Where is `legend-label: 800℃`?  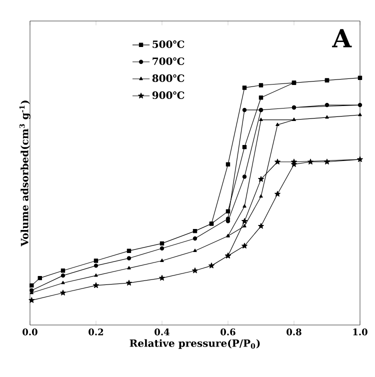
legend-label: 800℃ is located at coordinates (168, 78).